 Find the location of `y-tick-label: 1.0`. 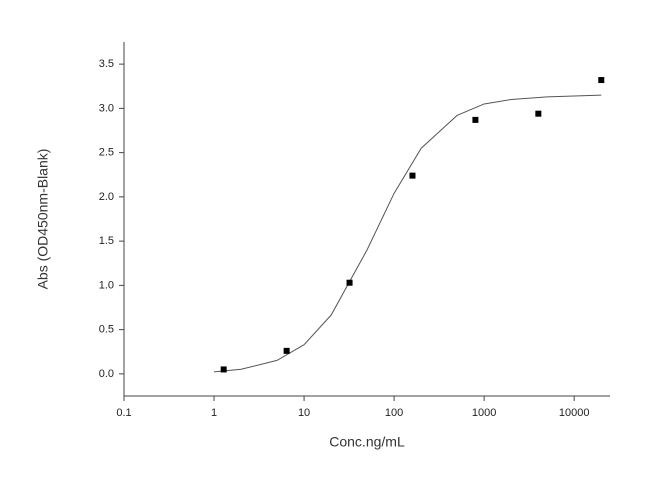

y-tick-label: 1.0 is located at coordinates (106, 285).